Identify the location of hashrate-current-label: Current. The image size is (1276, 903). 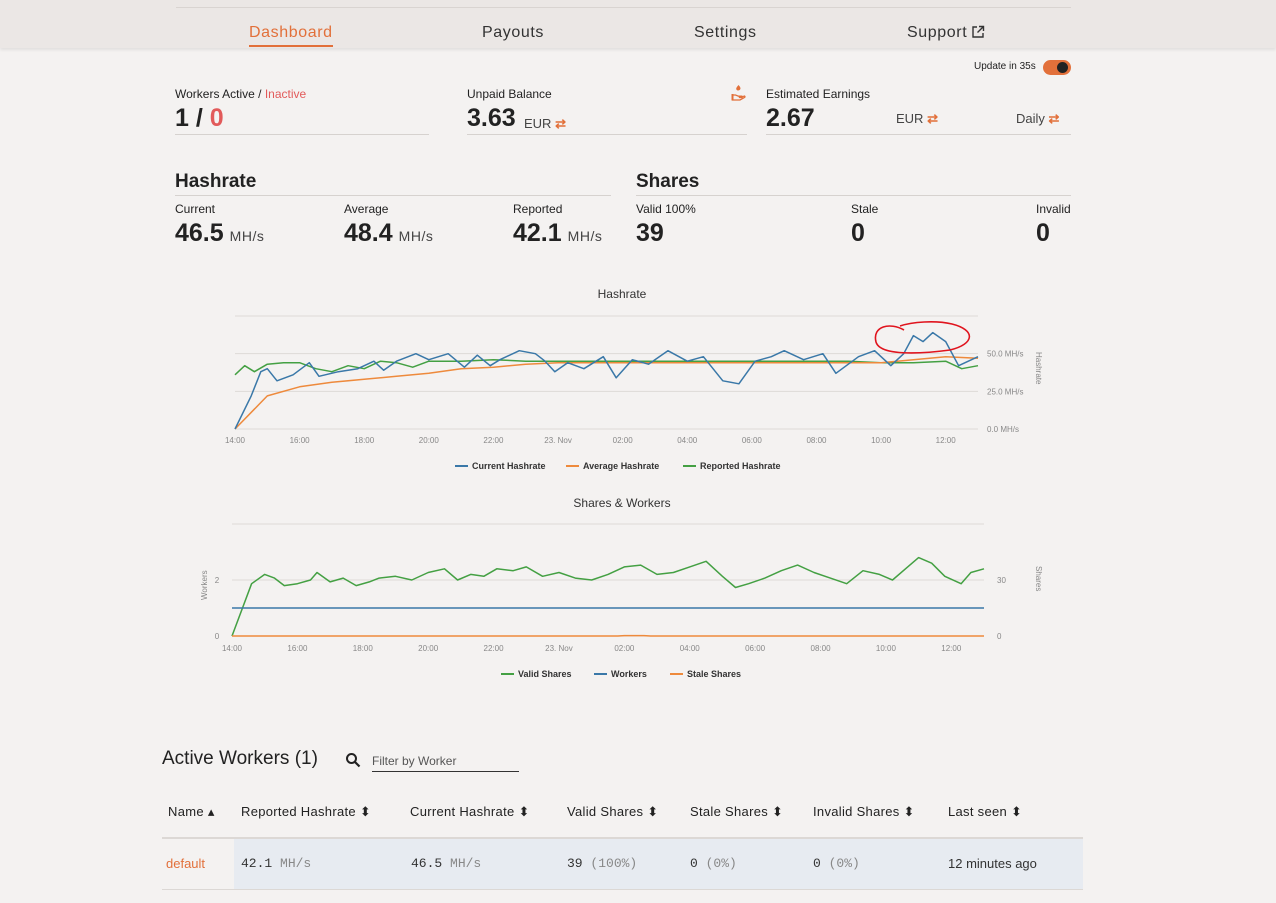
(195, 209).